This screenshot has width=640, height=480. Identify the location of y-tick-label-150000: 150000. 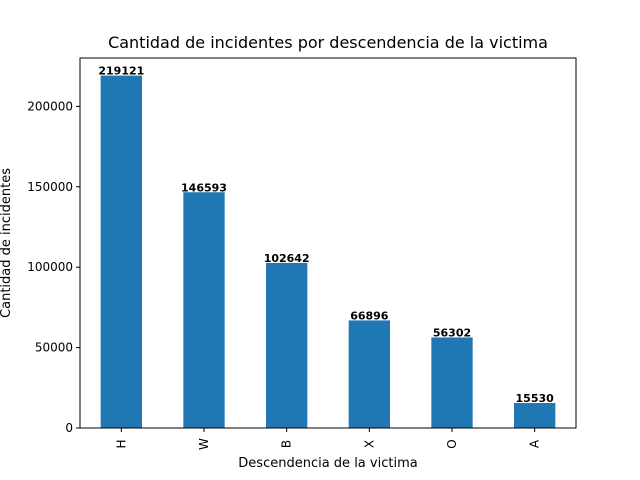
(50, 187).